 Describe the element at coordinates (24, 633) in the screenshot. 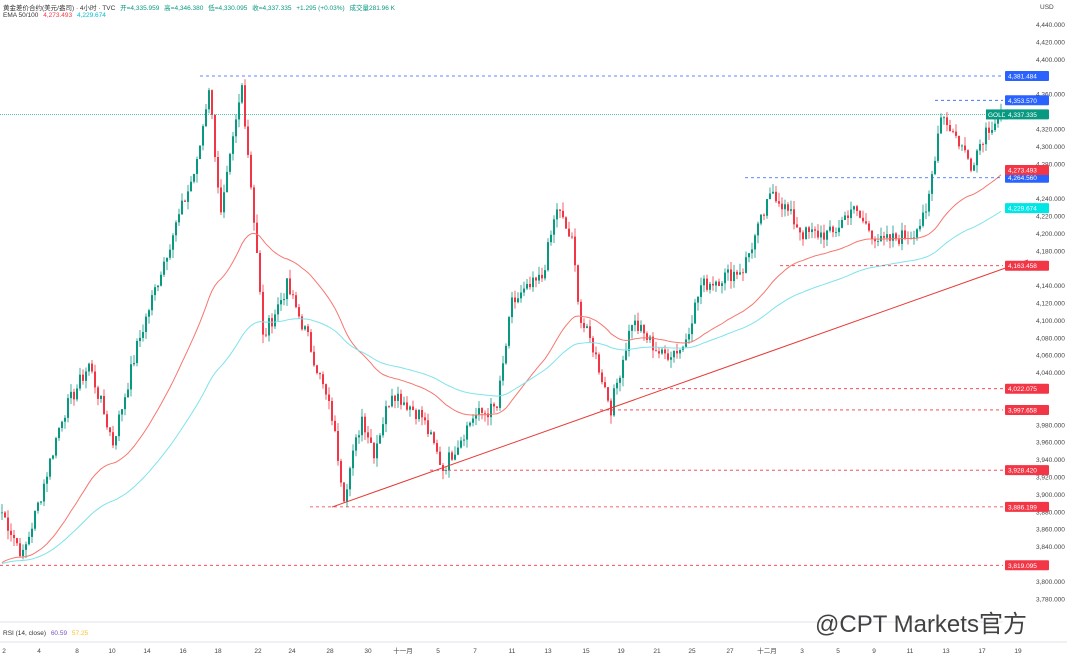

I see `rsi-label: RSI (14, close)` at that location.